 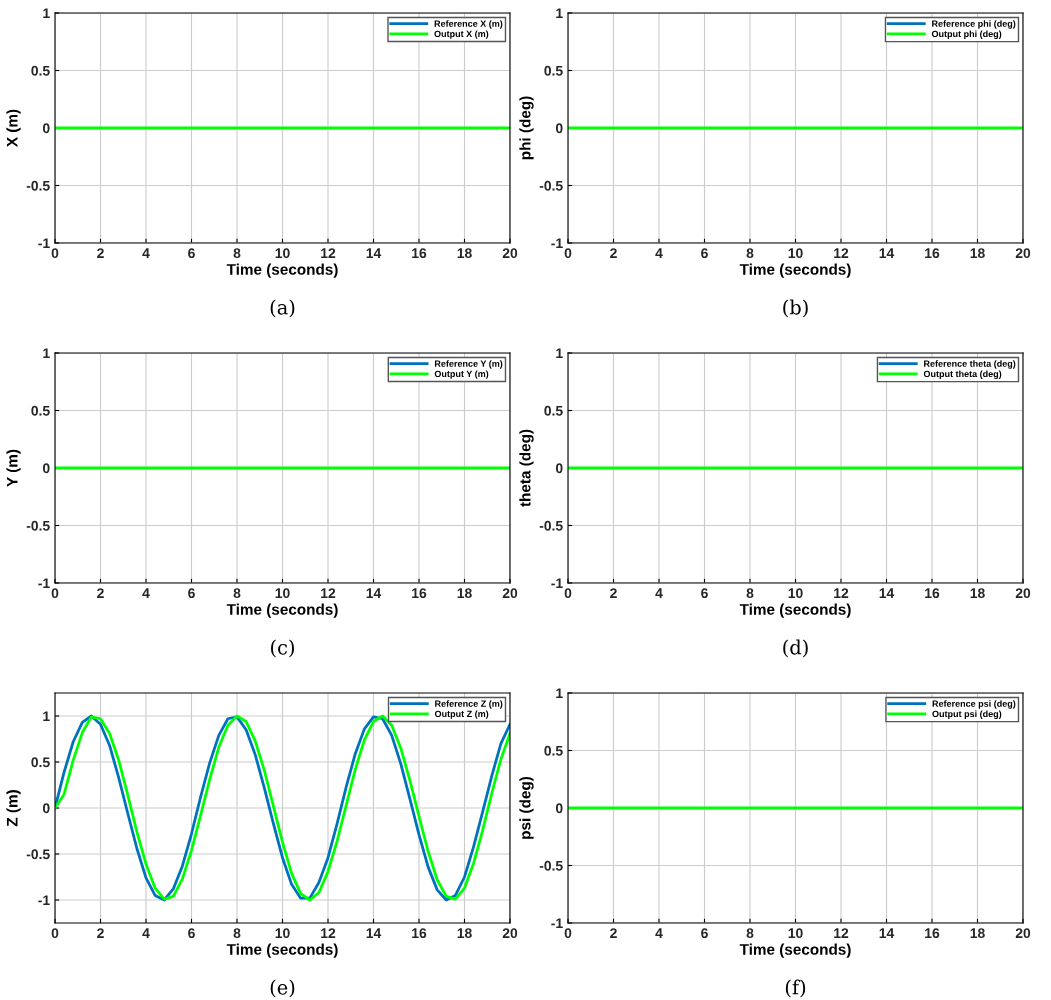 What do you see at coordinates (795, 988) in the screenshot?
I see `text: (f)` at bounding box center [795, 988].